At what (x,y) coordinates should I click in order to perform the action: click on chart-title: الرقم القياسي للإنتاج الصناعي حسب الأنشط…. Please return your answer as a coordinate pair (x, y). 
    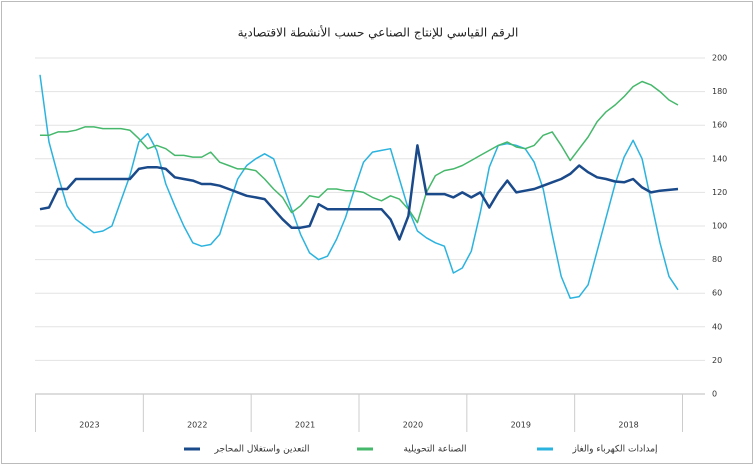
    Looking at the image, I should click on (378, 33).